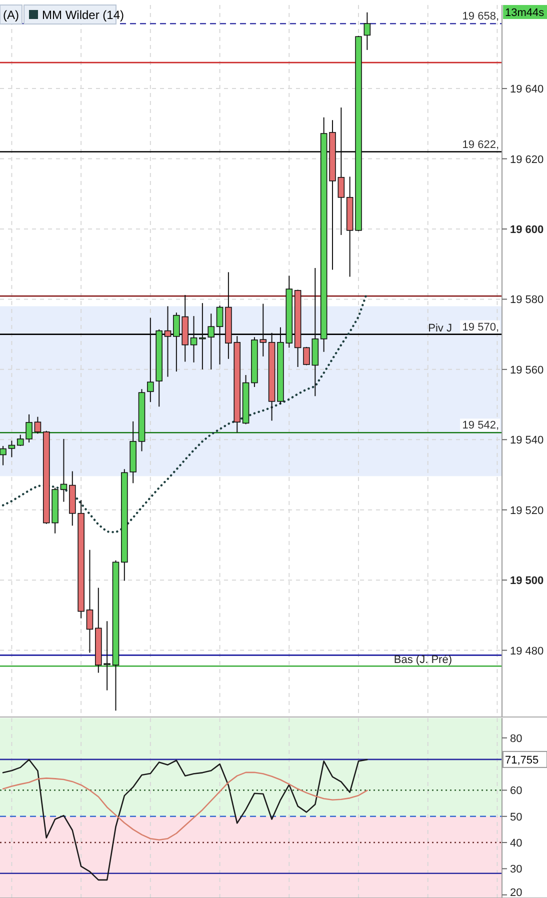 The height and width of the screenshot is (898, 547). I want to click on annotation: 19 658,, so click(480, 16).